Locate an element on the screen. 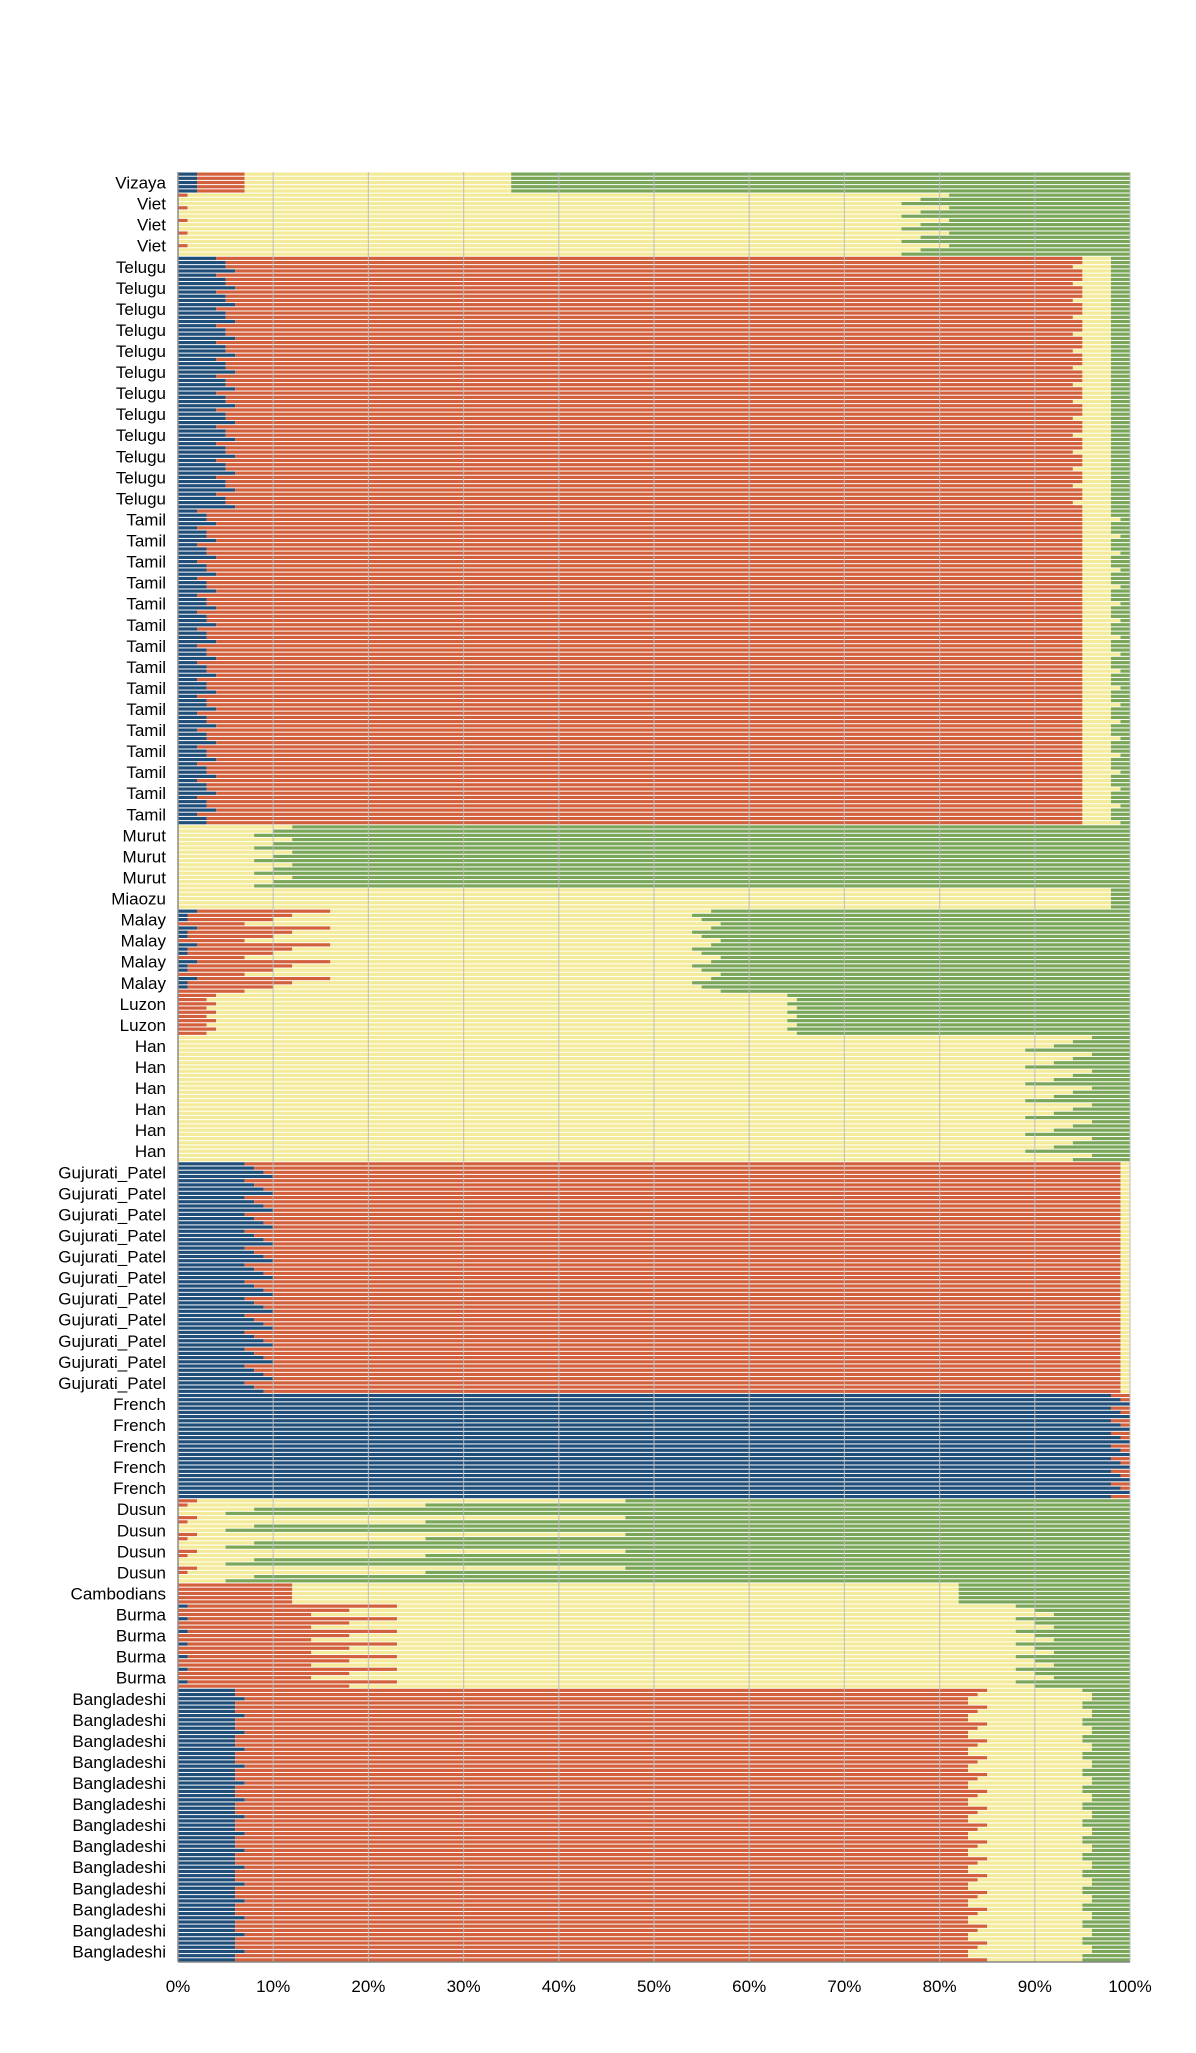 The image size is (1196, 2053). y-axis-label: French is located at coordinates (139, 1425).